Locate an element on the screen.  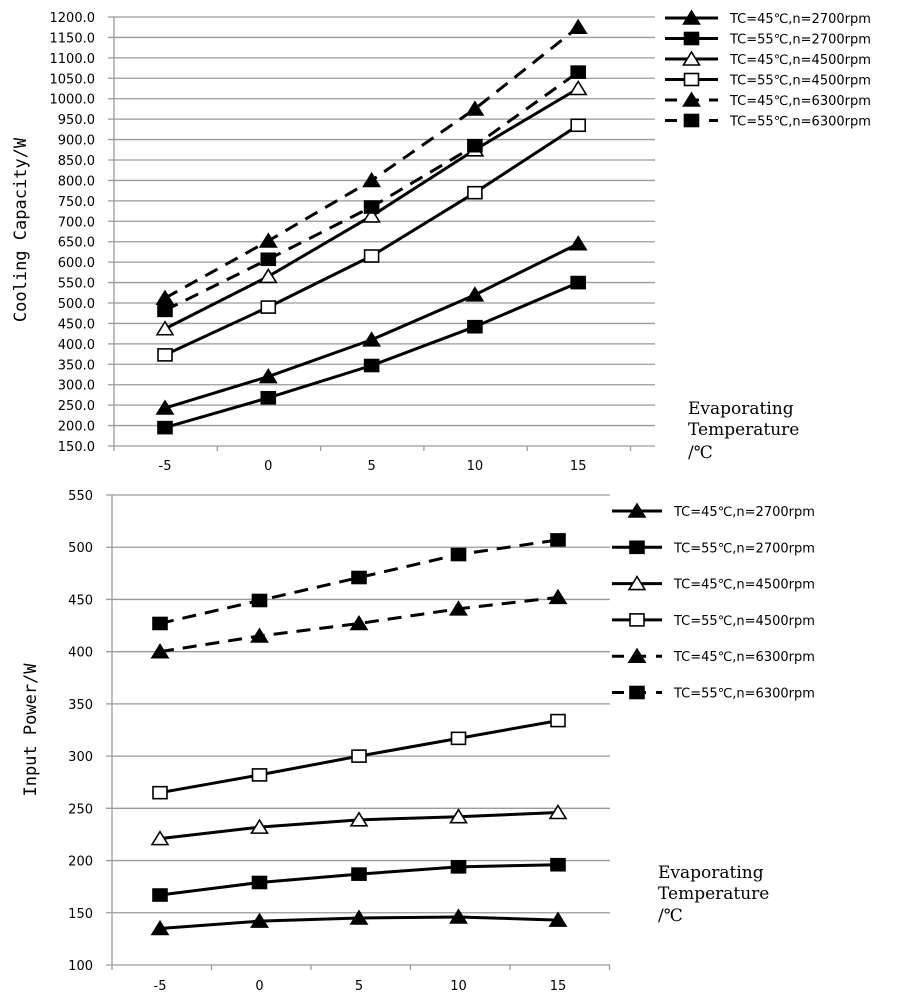
y-tick-label: 400.0 is located at coordinates (76, 345).